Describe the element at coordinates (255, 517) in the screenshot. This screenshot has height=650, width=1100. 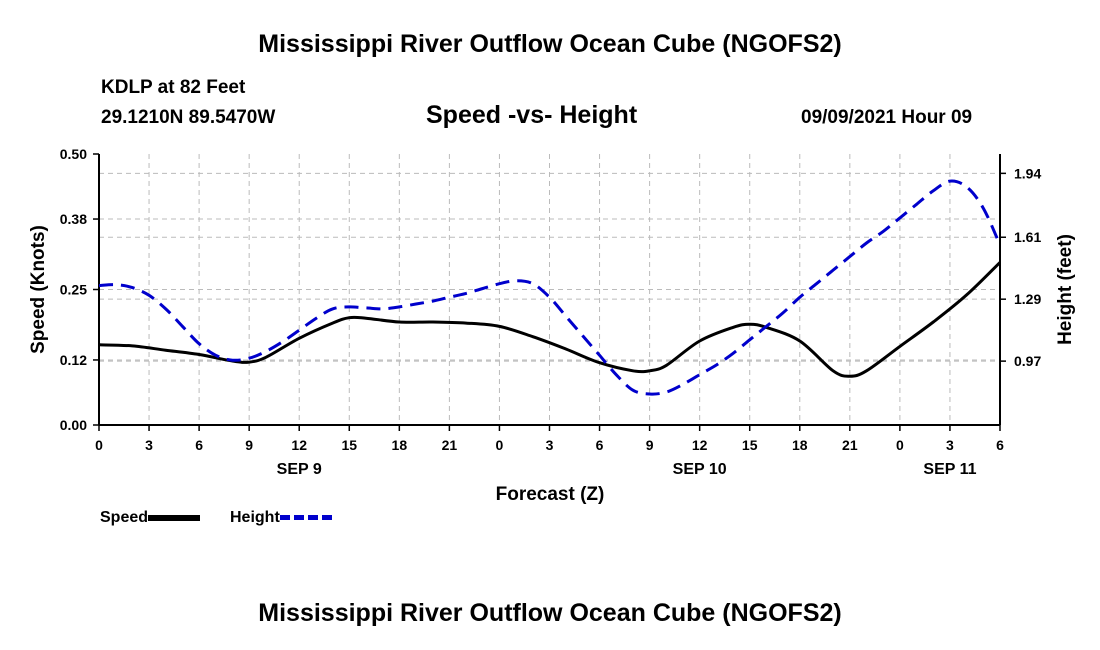
I see `legend-height-label: Height` at that location.